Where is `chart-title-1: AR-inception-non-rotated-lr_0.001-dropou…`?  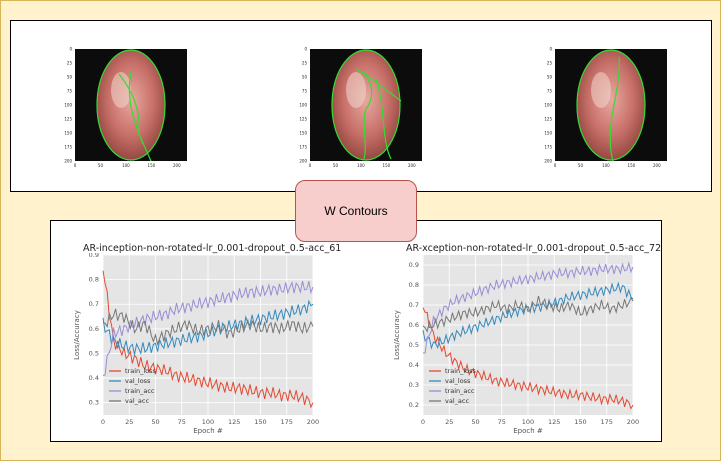 chart-title-1: AR-inception-non-rotated-lr_0.001-dropou… is located at coordinates (212, 248).